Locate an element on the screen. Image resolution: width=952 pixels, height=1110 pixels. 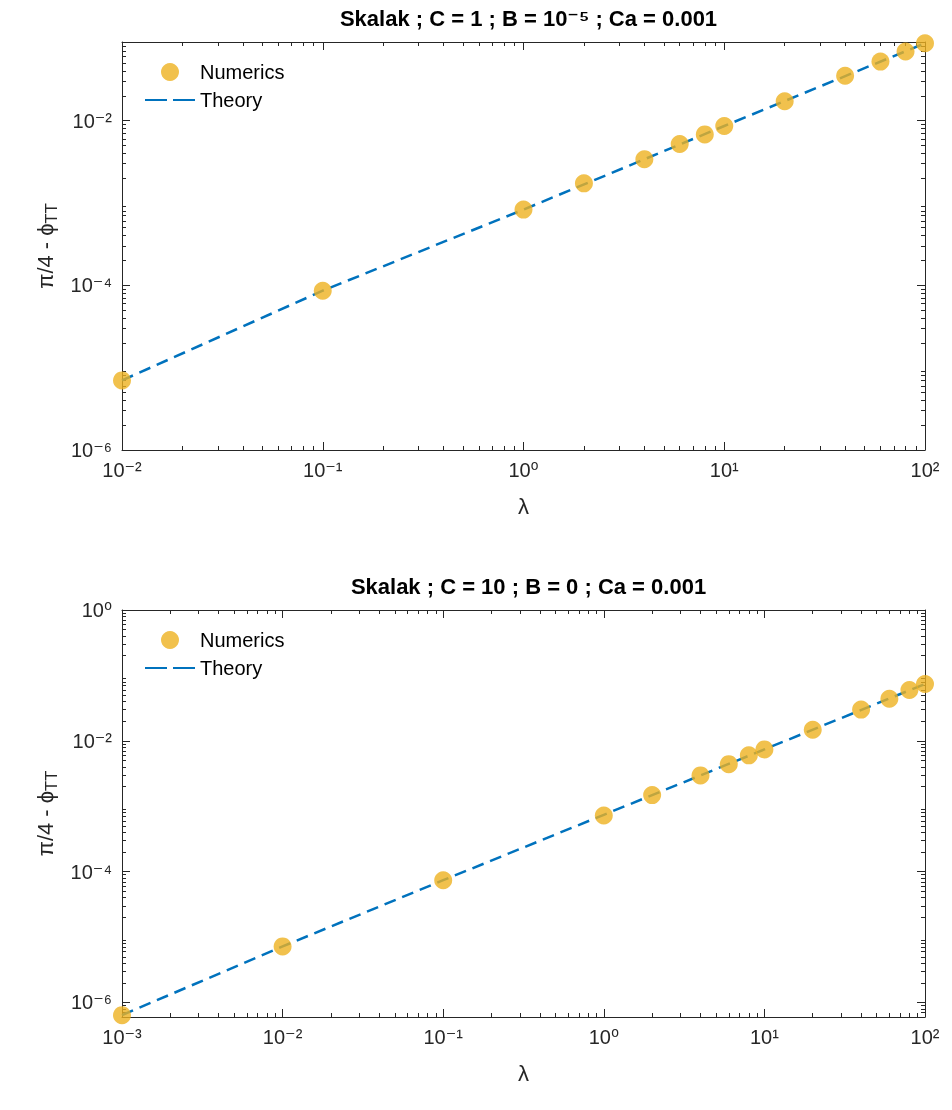
chart-title: Skalak ; C = 1 ; B = 10⁻⁵ ; Ca = 0.001 is located at coordinates (528, 18).